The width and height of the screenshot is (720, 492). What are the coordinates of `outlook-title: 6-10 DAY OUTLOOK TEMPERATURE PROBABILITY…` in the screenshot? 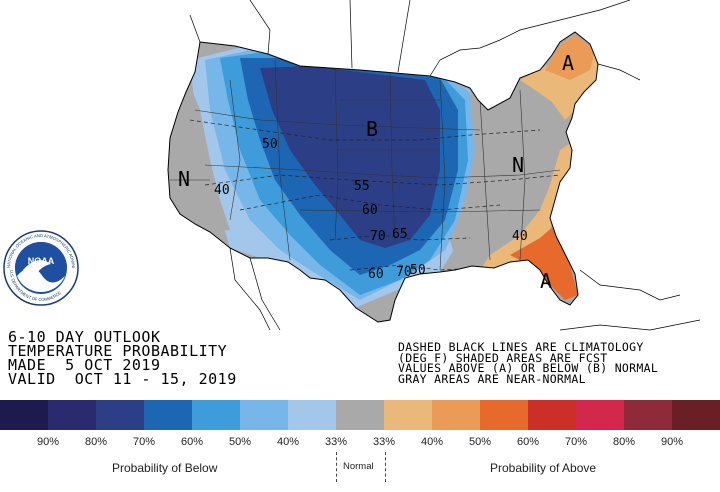 It's located at (122, 358).